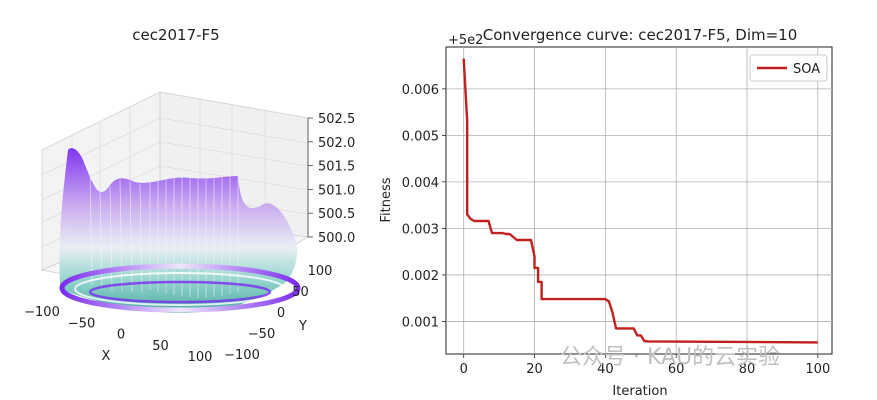 Image resolution: width=877 pixels, height=400 pixels. Describe the element at coordinates (200, 357) in the screenshot. I see `x-tick-label: 100` at that location.